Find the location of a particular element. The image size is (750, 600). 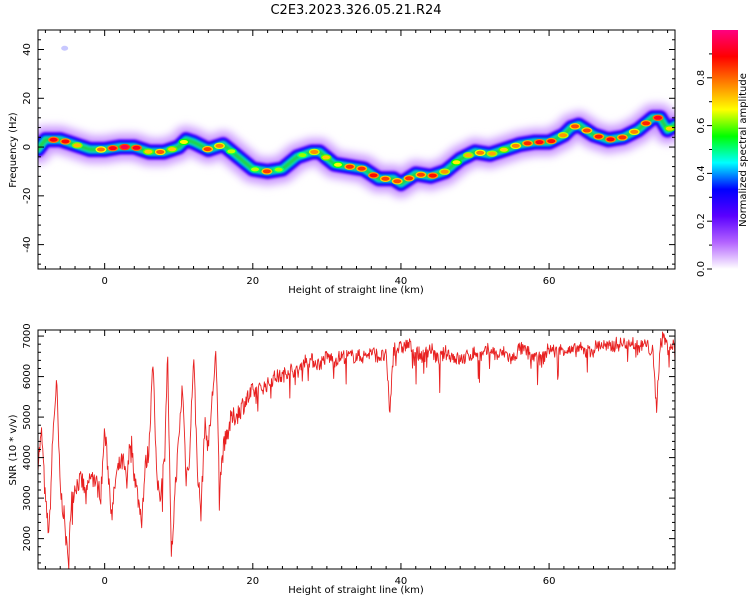

spectrogram-x-tick-label: 40 is located at coordinates (401, 281).